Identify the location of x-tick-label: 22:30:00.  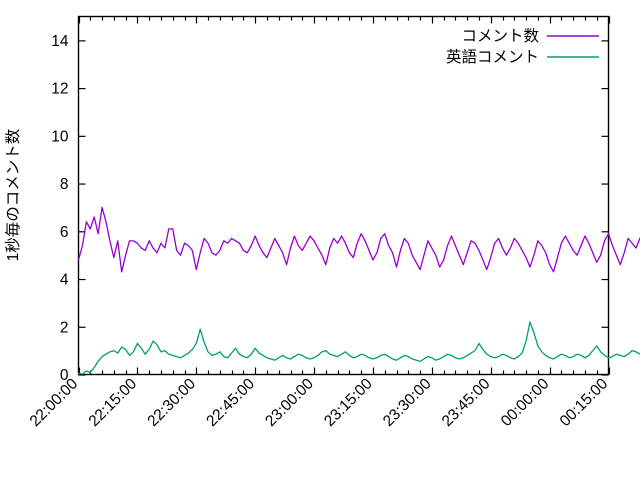
(171, 402).